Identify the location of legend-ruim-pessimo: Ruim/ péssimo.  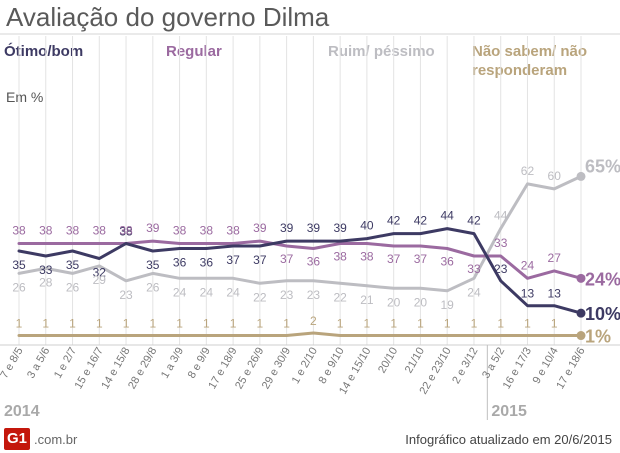
(381, 51).